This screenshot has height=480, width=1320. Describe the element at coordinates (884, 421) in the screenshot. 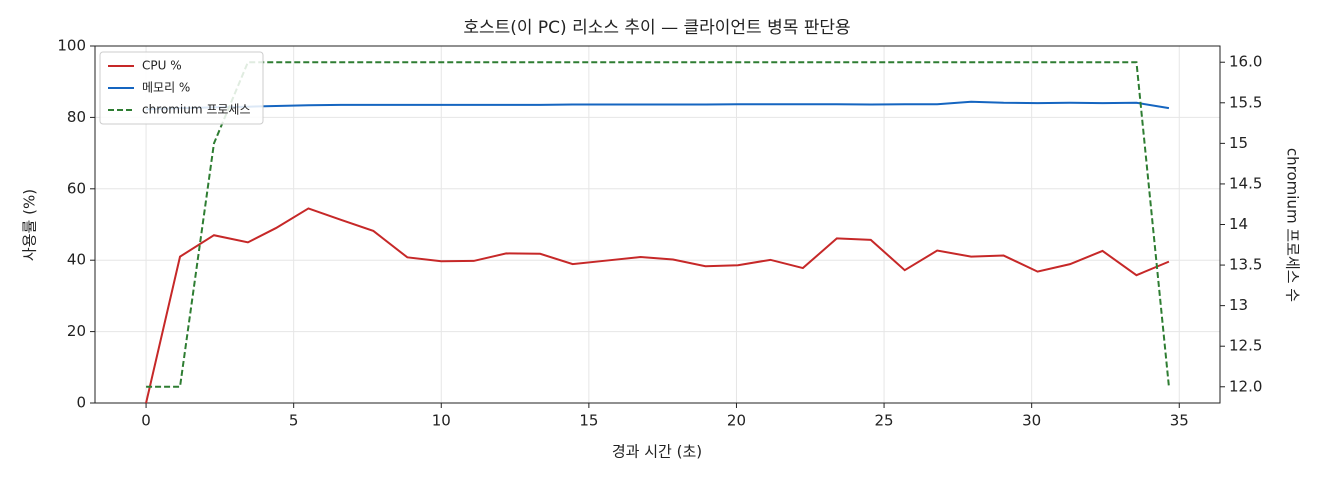

I see `x-tick-label: 25` at that location.